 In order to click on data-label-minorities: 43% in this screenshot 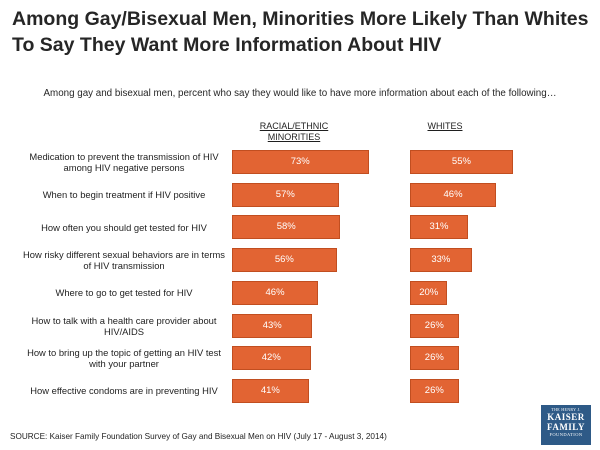, I will do `click(272, 325)`.